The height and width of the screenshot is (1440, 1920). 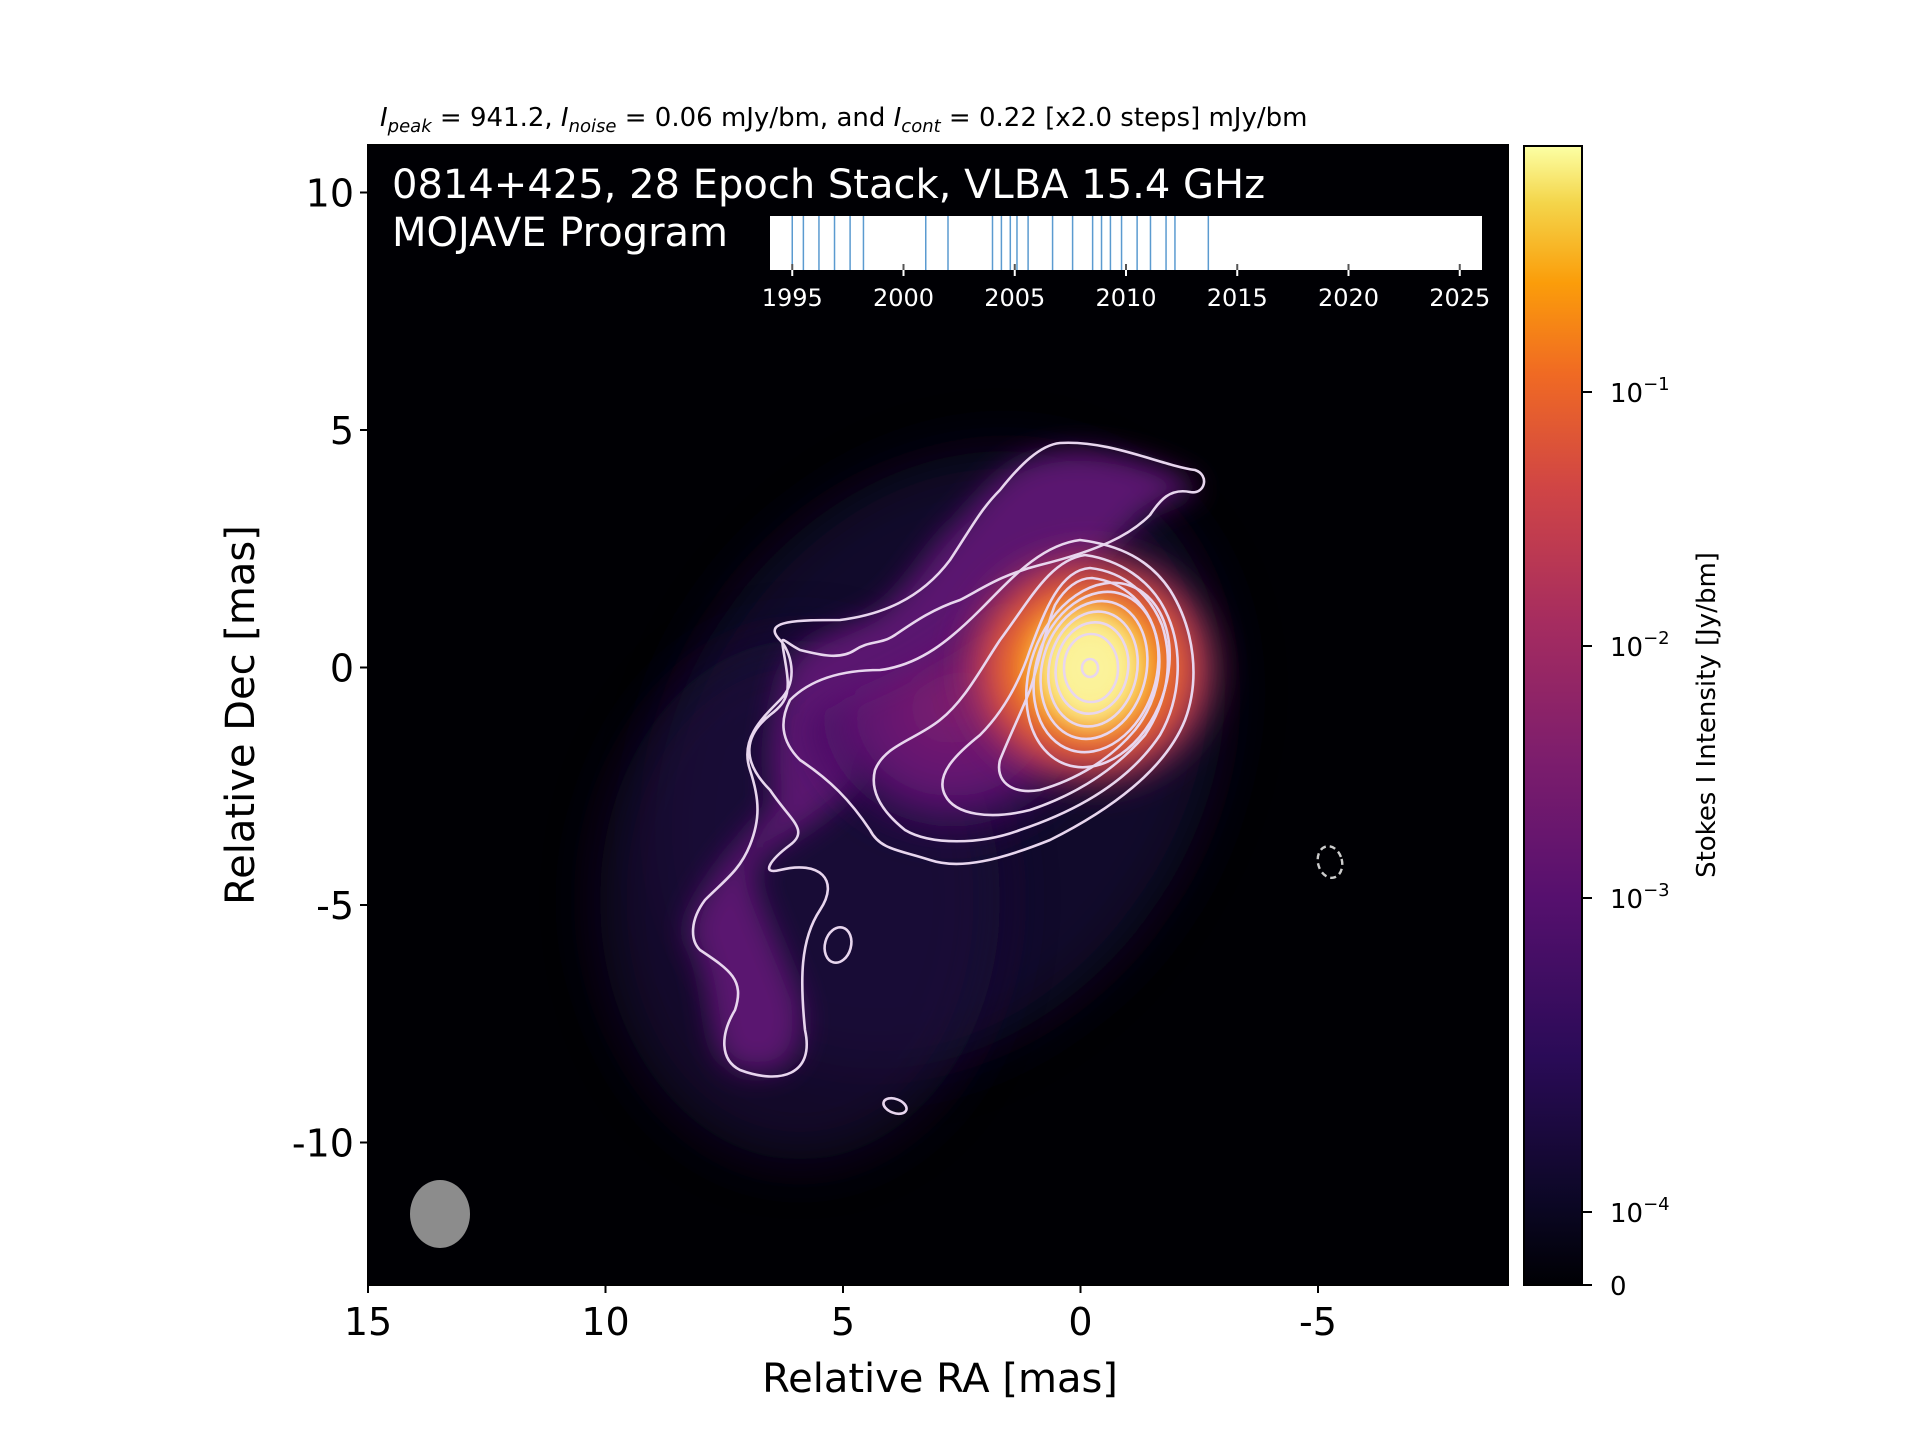 I want to click on beam-ellipse, so click(x=440, y=1214).